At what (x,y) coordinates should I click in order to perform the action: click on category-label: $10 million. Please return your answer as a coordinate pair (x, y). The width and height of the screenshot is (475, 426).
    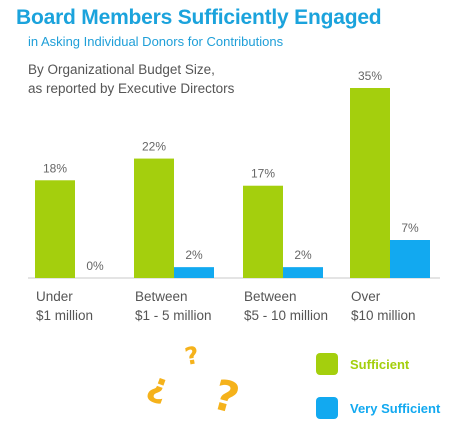
    Looking at the image, I should click on (383, 315).